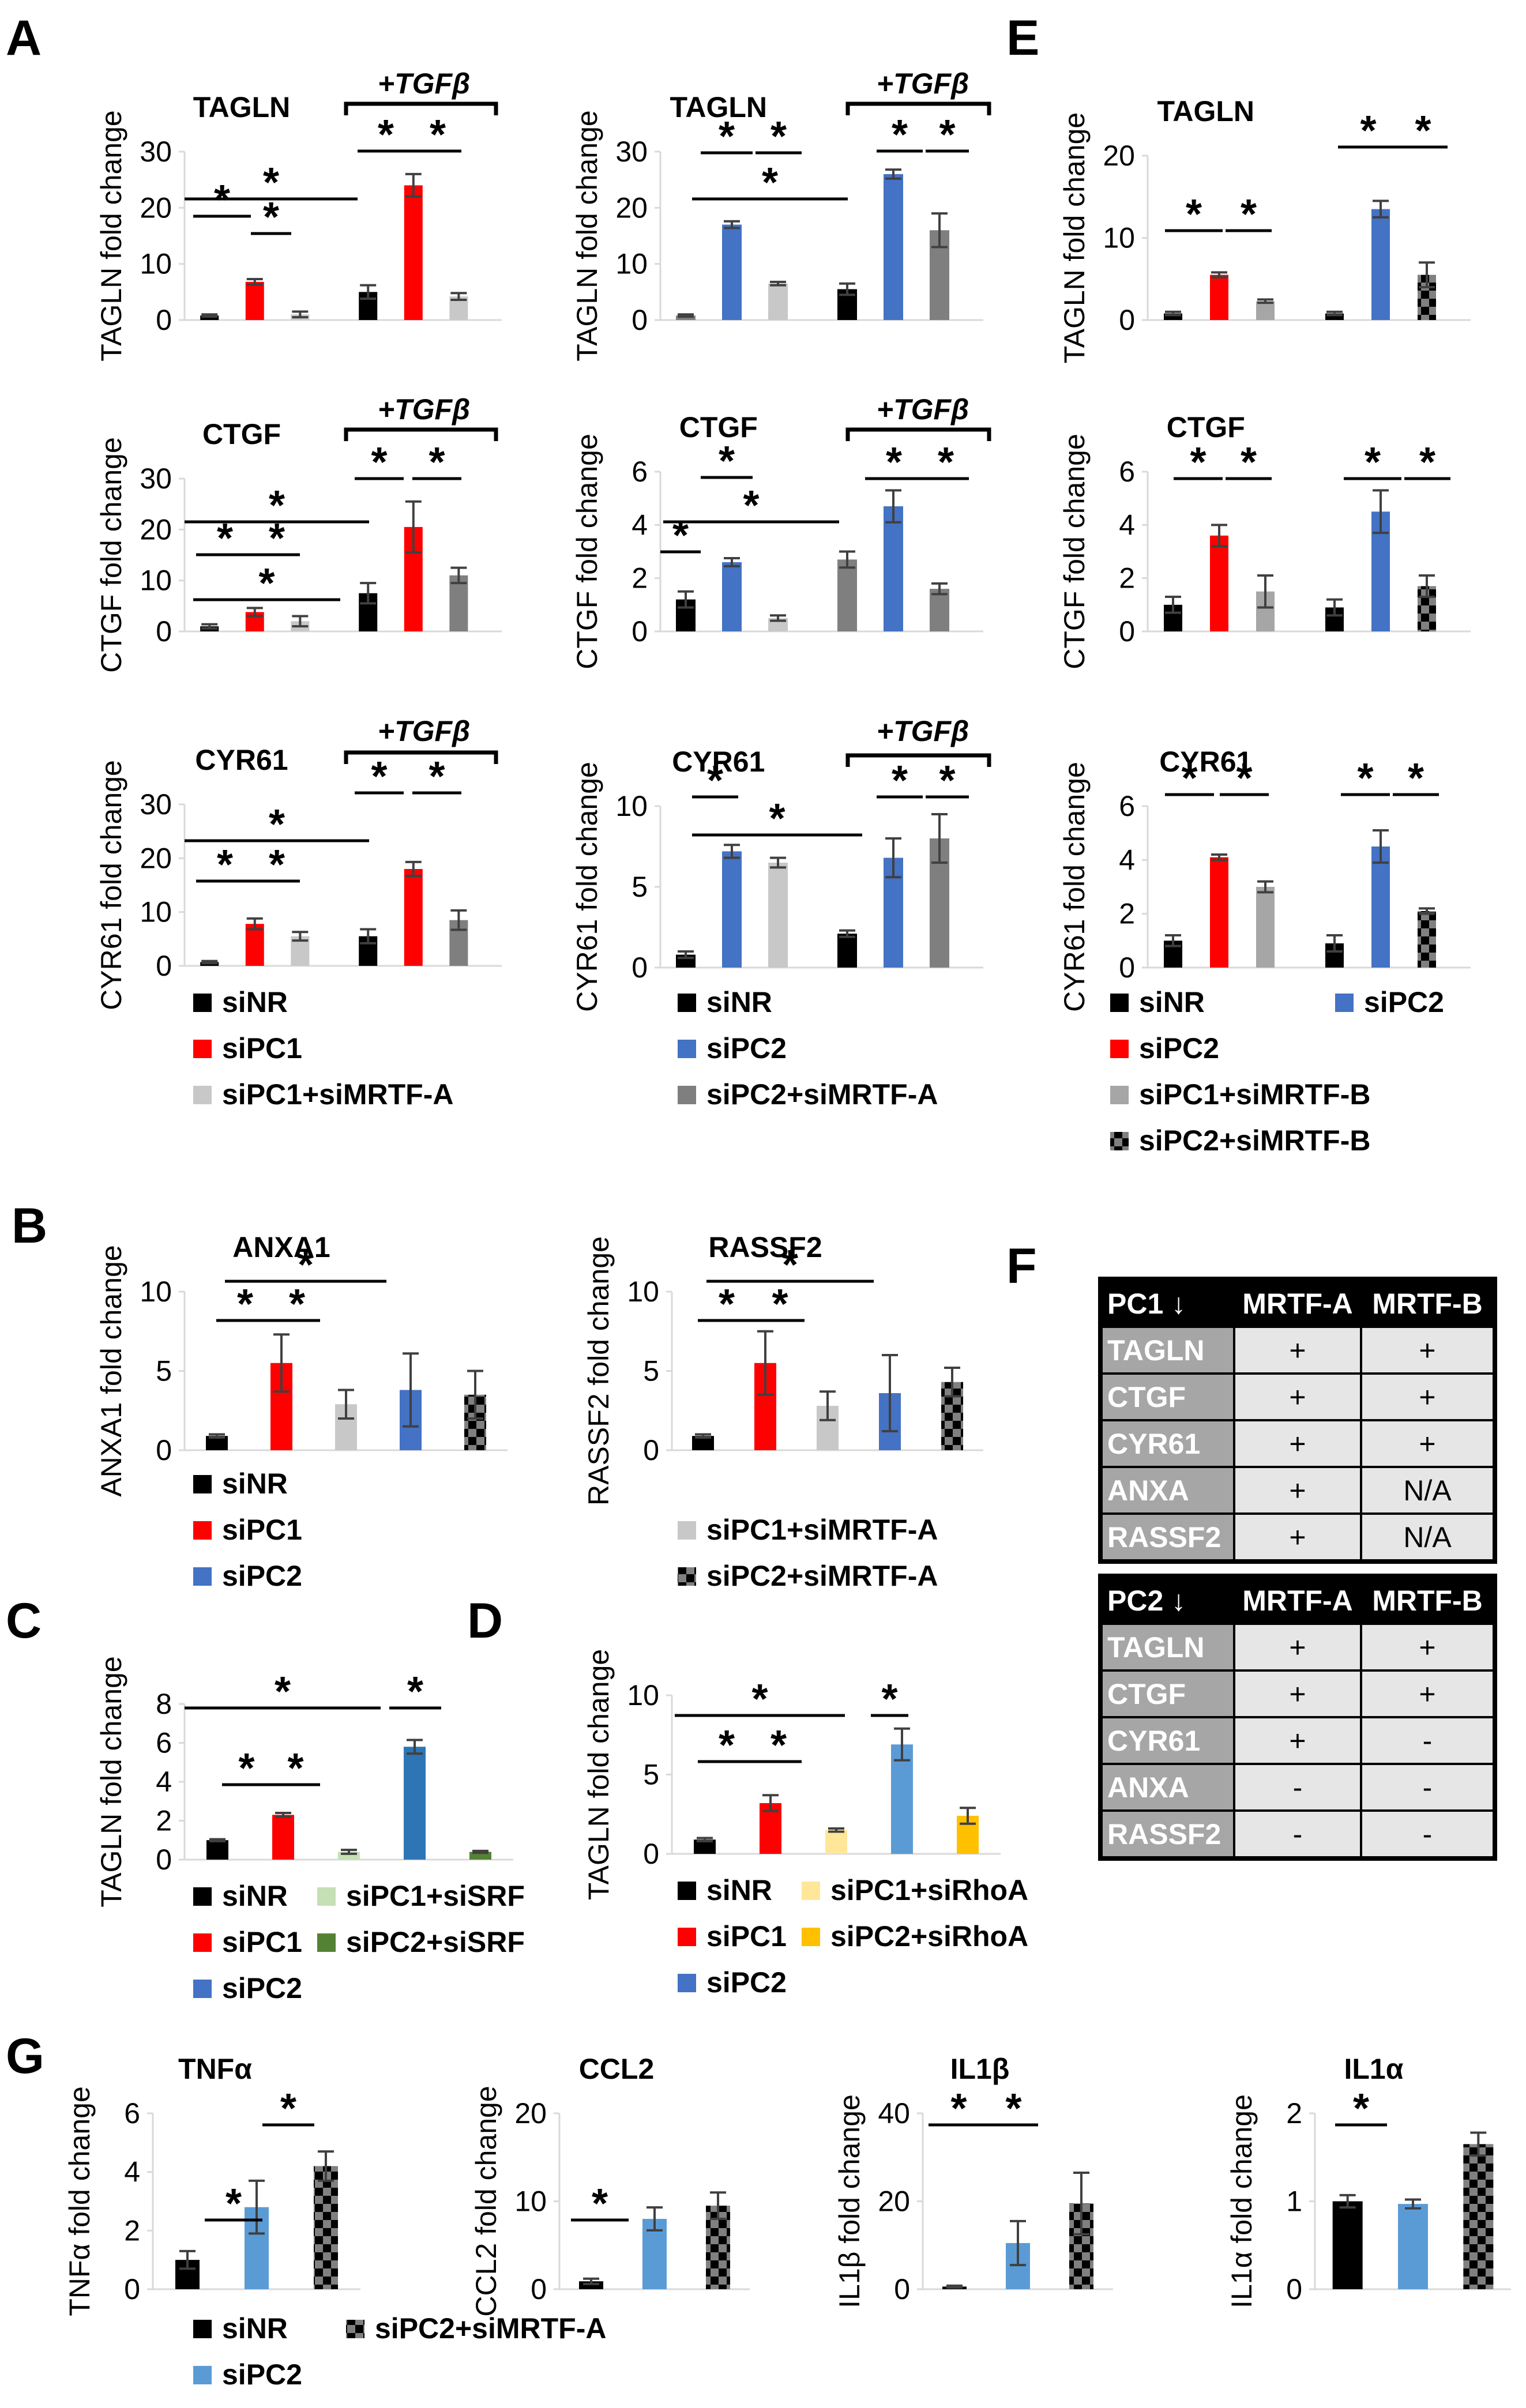  Describe the element at coordinates (424, 409) in the screenshot. I see `tgfb-label: +TGFβ` at that location.